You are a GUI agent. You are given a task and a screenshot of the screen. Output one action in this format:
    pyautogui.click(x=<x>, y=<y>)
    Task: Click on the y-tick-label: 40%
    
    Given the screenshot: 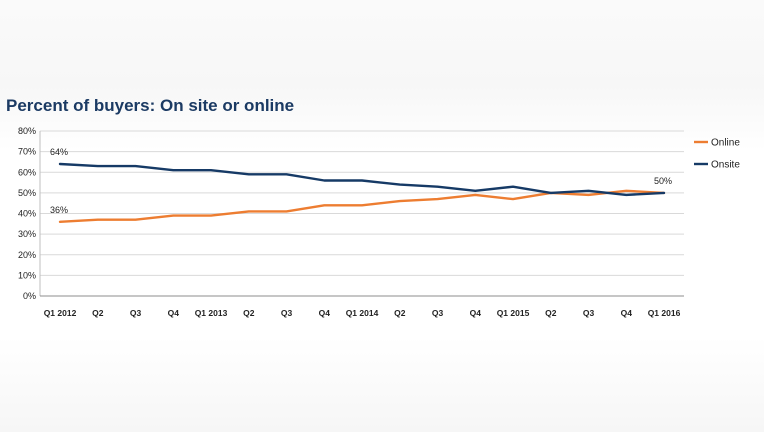 What is the action you would take?
    pyautogui.click(x=27, y=214)
    